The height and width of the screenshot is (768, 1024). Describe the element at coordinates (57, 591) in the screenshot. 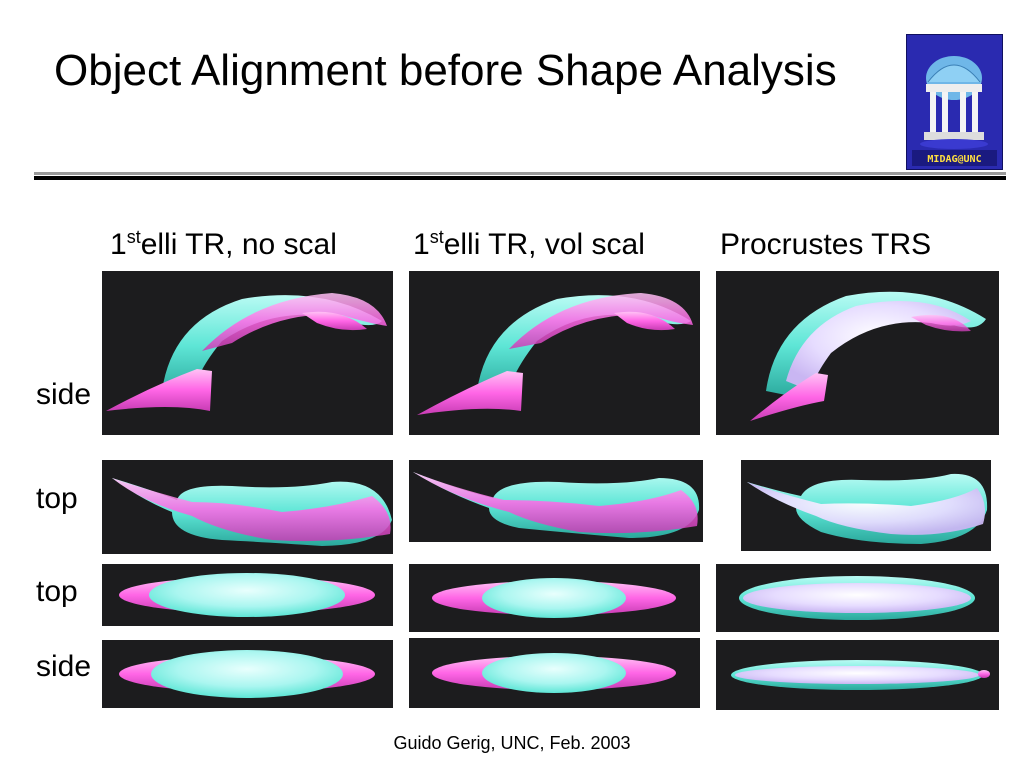

I see `row-label-top-2: top` at that location.